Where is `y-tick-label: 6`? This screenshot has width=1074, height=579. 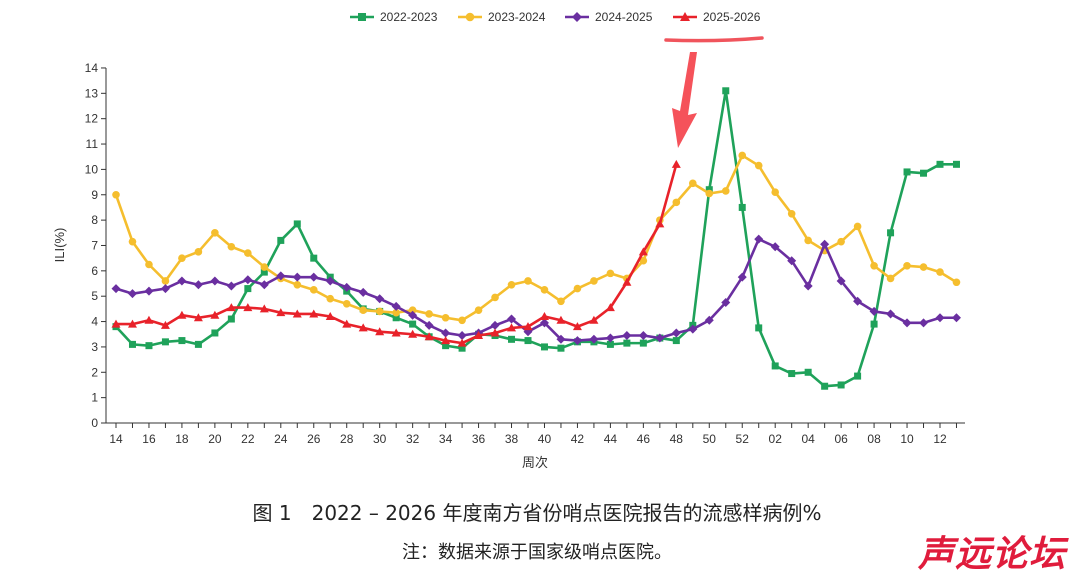
y-tick-label: 6 is located at coordinates (94, 271).